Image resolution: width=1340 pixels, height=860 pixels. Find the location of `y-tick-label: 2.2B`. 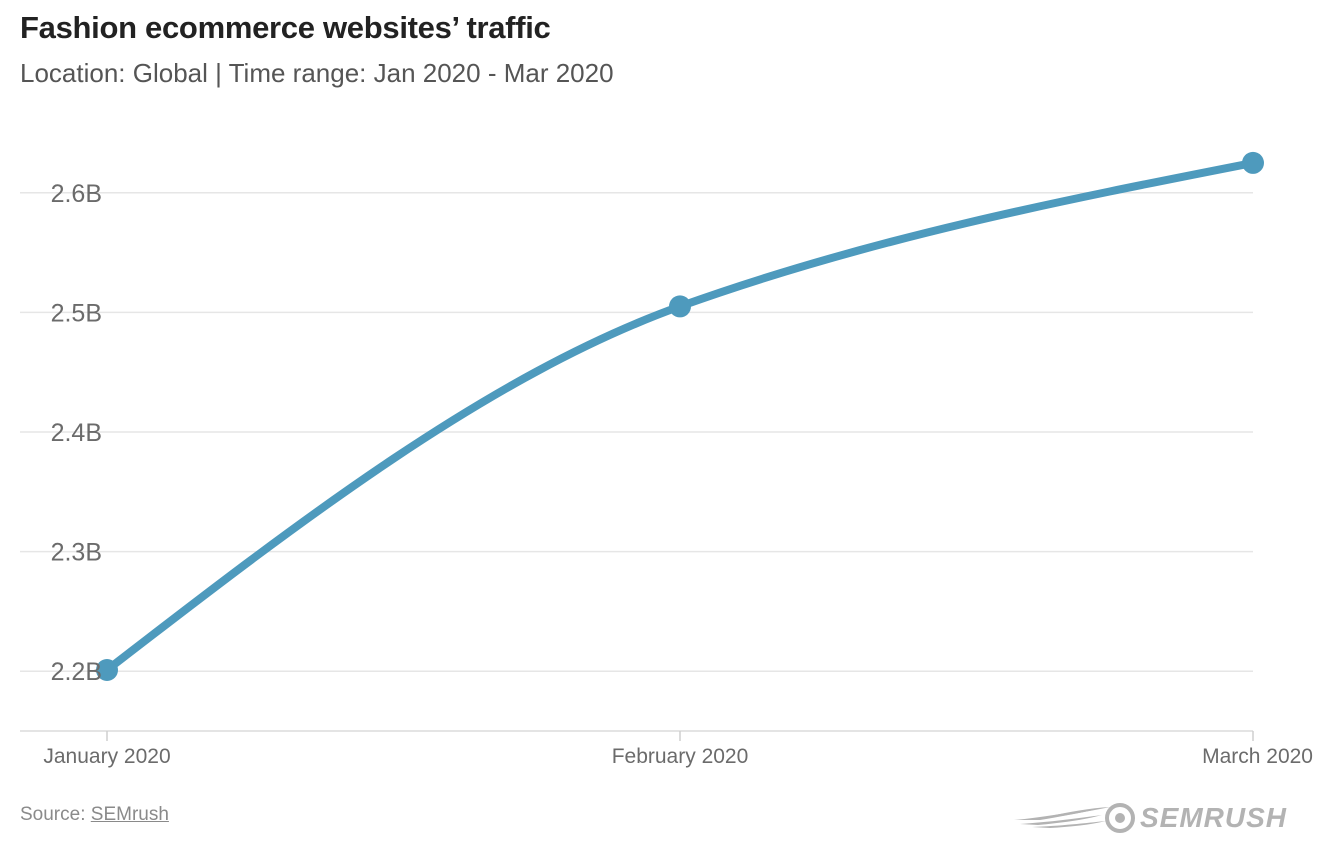

y-tick-label: 2.2B is located at coordinates (76, 672).